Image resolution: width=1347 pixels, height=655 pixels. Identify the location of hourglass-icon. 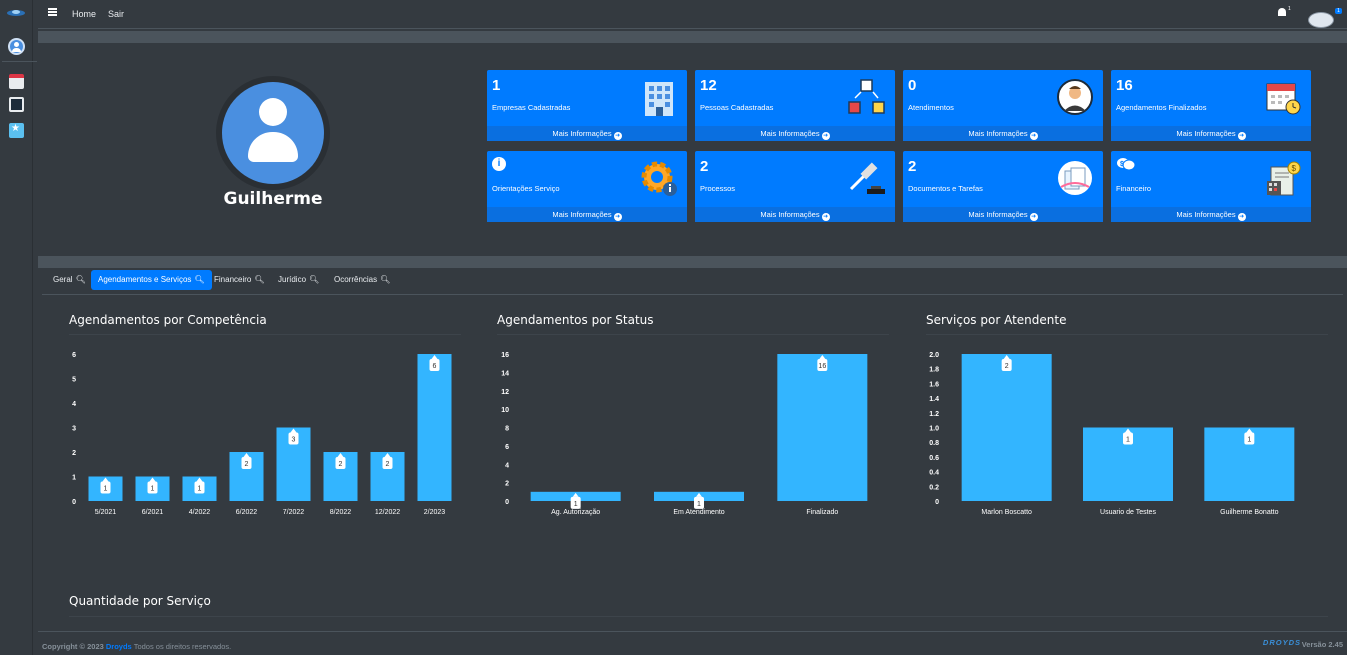
(16, 104).